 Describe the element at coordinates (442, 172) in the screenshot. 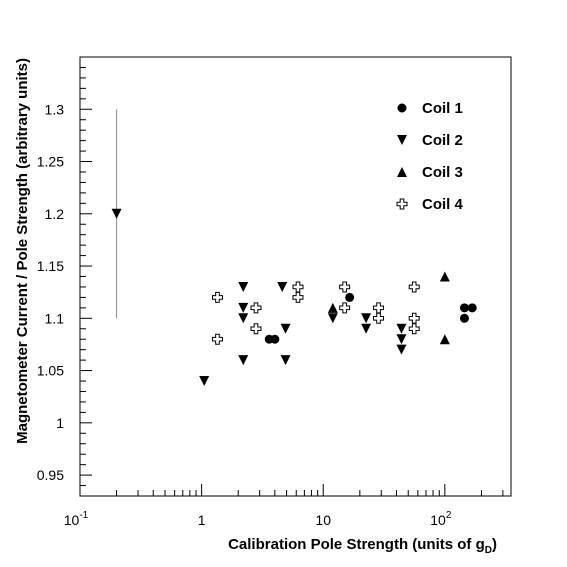

I see `legend-label-coil-3: Coil 3` at that location.